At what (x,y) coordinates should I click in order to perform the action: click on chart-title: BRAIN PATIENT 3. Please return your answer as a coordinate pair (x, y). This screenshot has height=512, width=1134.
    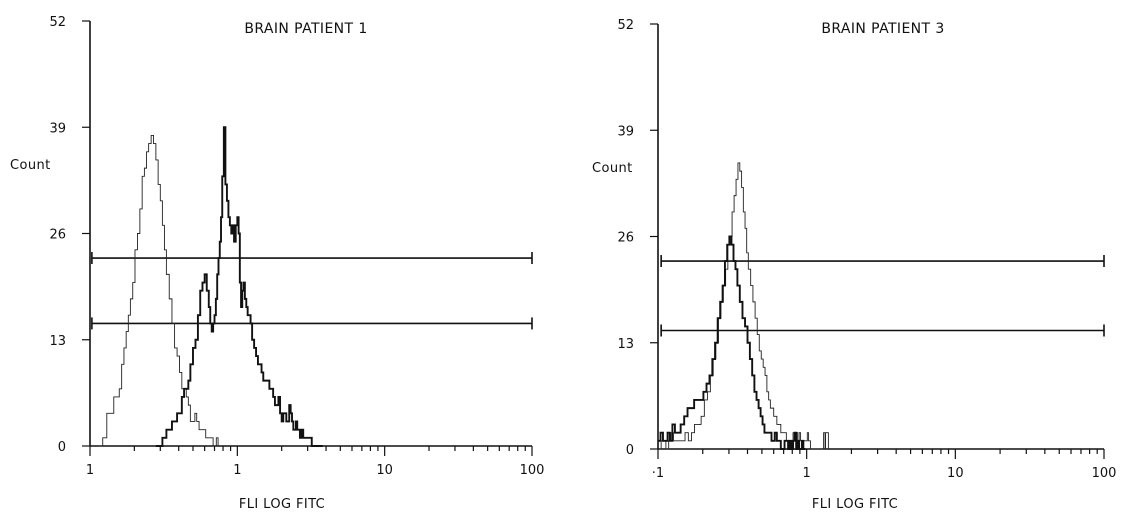
    Looking at the image, I should click on (882, 29).